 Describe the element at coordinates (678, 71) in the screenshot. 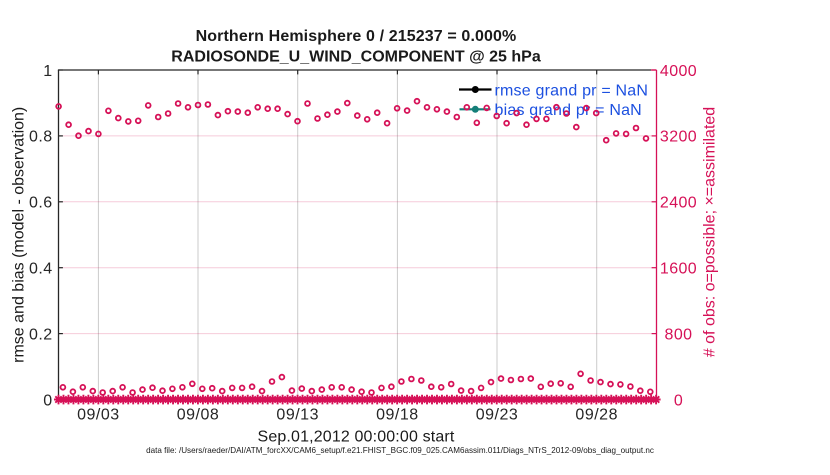

I see `svg-text: 4000` at that location.